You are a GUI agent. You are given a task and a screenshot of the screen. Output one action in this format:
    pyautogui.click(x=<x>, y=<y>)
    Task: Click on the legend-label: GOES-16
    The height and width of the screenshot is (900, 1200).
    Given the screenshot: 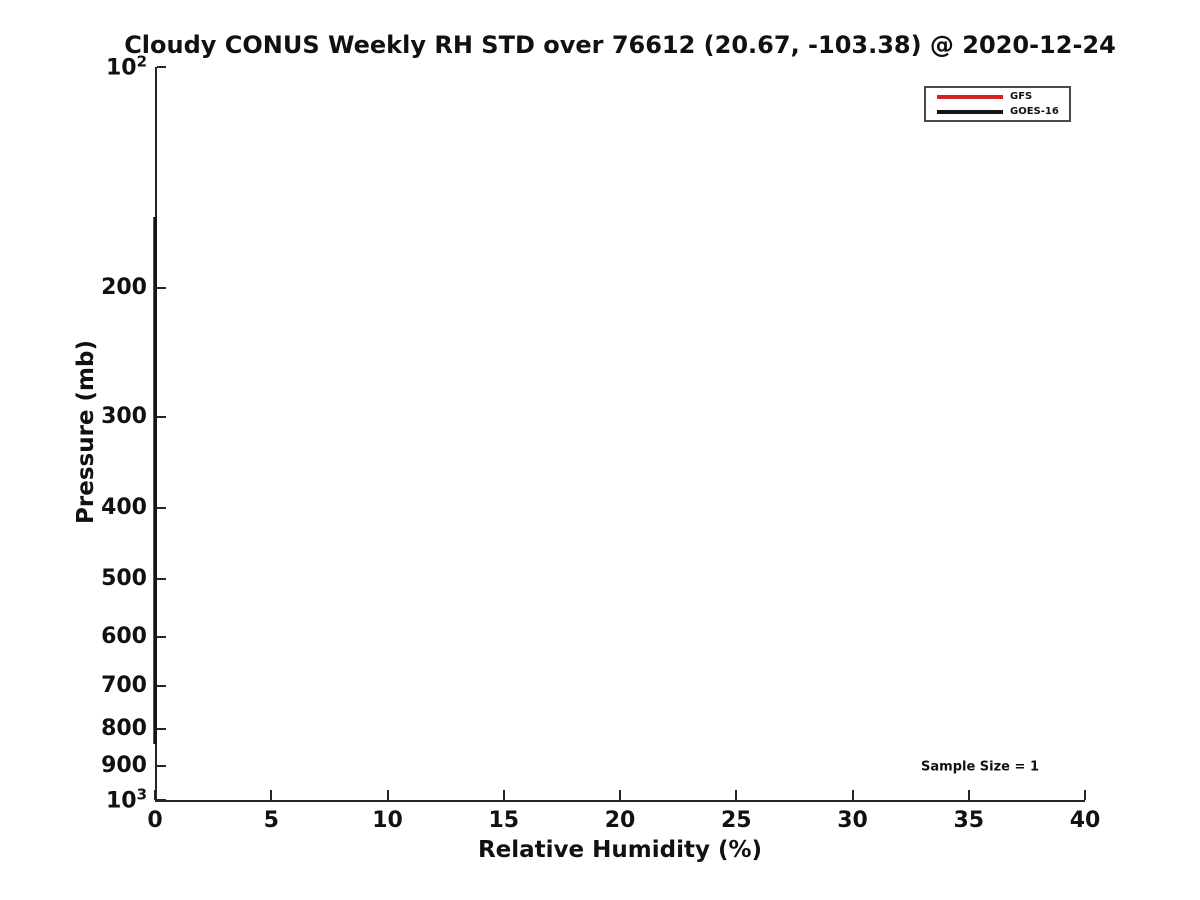 What is the action you would take?
    pyautogui.click(x=1034, y=111)
    